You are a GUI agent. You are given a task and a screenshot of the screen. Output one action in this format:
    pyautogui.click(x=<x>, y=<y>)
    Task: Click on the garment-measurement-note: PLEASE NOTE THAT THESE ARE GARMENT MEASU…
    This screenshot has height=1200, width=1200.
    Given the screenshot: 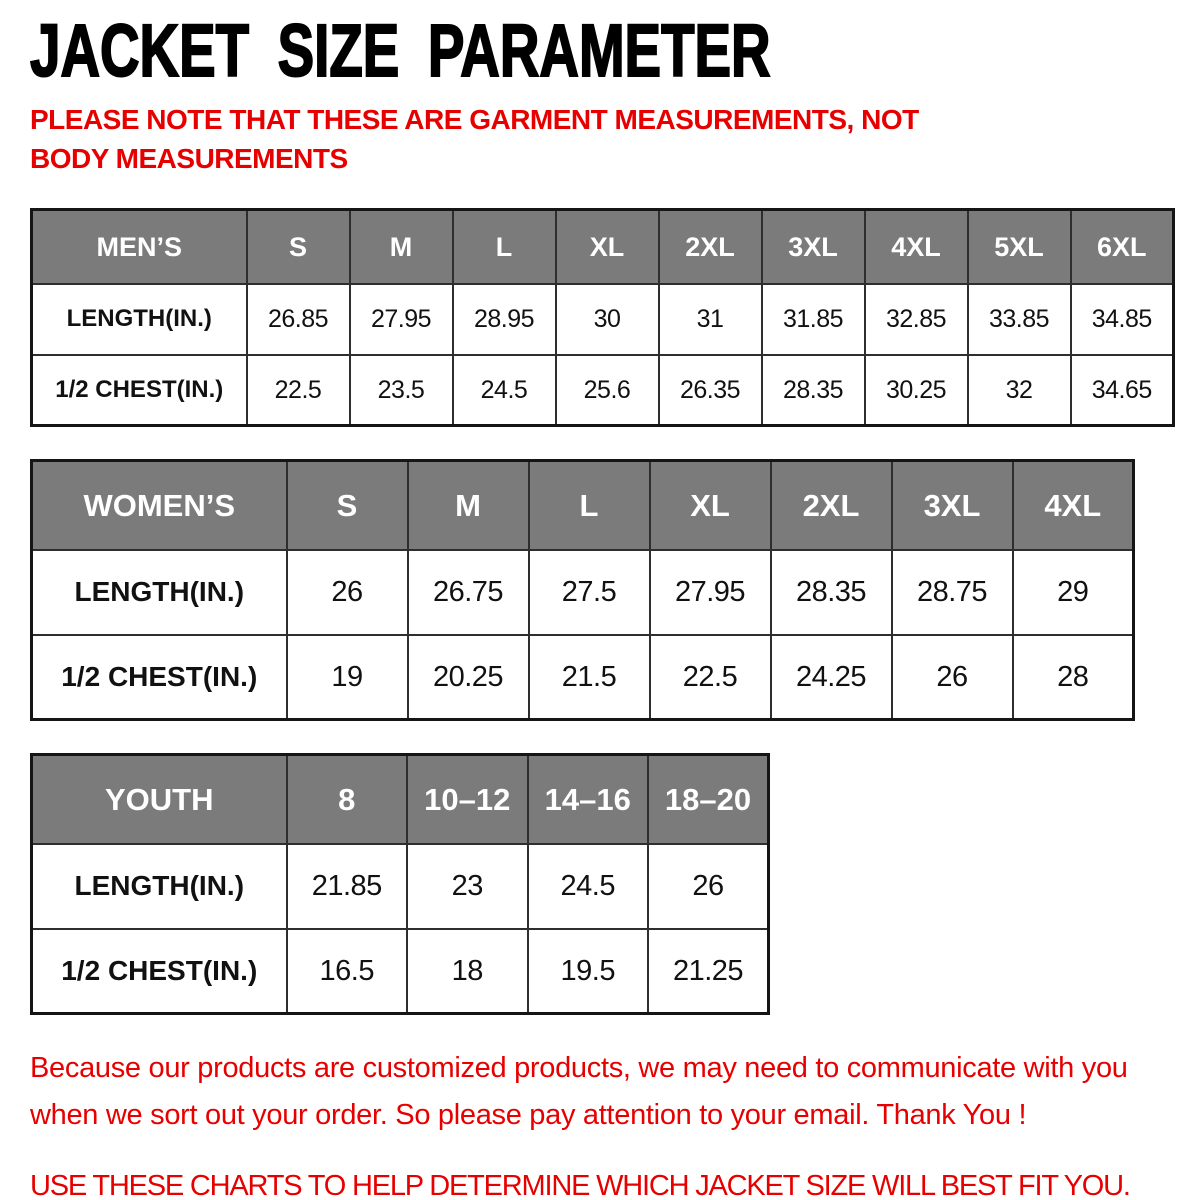 What is the action you would take?
    pyautogui.click(x=474, y=139)
    